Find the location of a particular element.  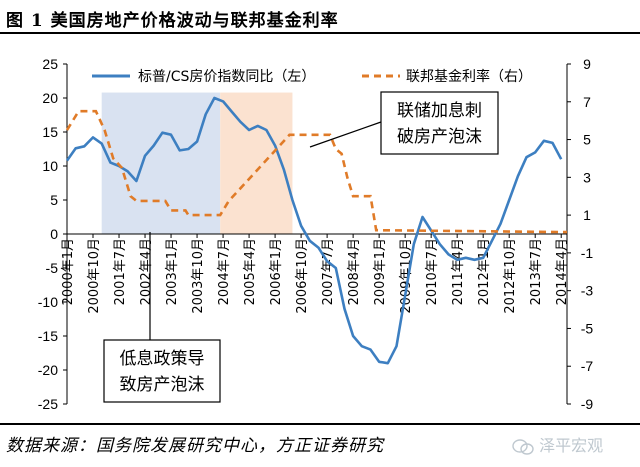

watermark: 泽平宏观 is located at coordinates (557, 444).